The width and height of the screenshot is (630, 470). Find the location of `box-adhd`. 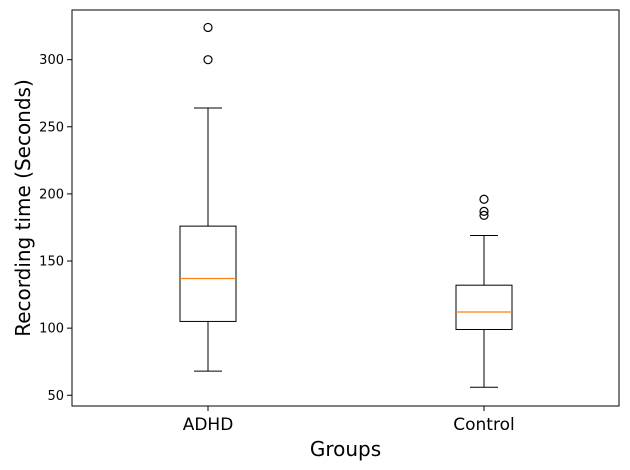

box-adhd is located at coordinates (208, 197).